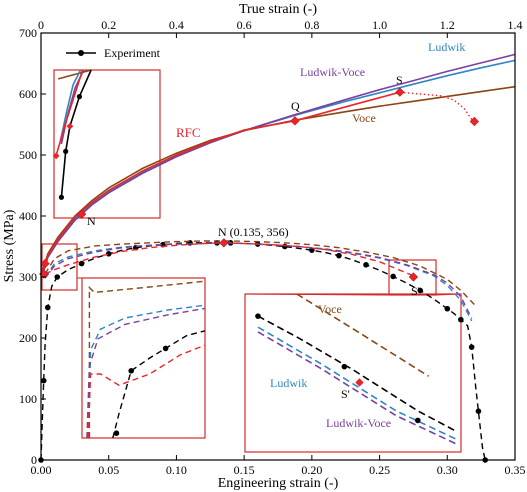 Image resolution: width=527 pixels, height=492 pixels. I want to click on y-tick-label: 700, so click(28, 33).